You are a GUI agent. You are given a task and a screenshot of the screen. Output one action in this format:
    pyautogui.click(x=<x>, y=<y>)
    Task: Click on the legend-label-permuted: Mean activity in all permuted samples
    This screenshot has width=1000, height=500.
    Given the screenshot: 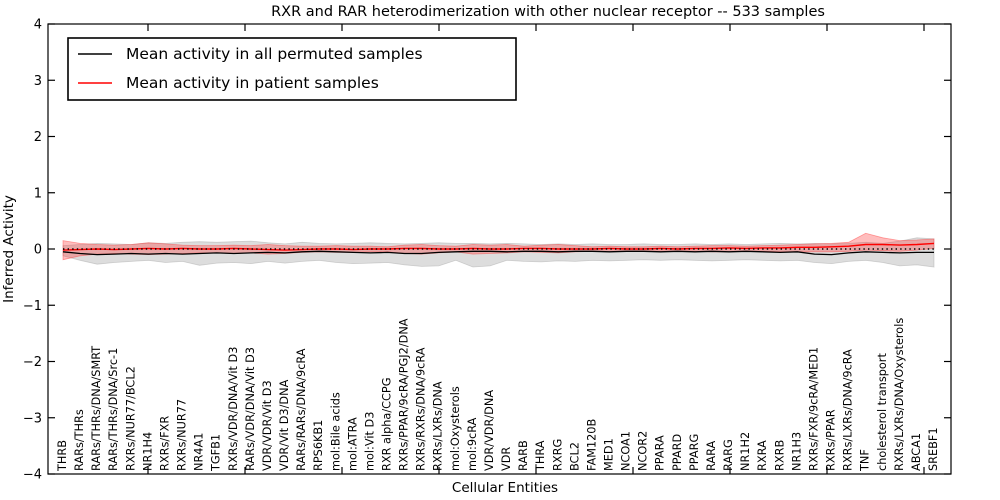 What is the action you would take?
    pyautogui.click(x=274, y=54)
    